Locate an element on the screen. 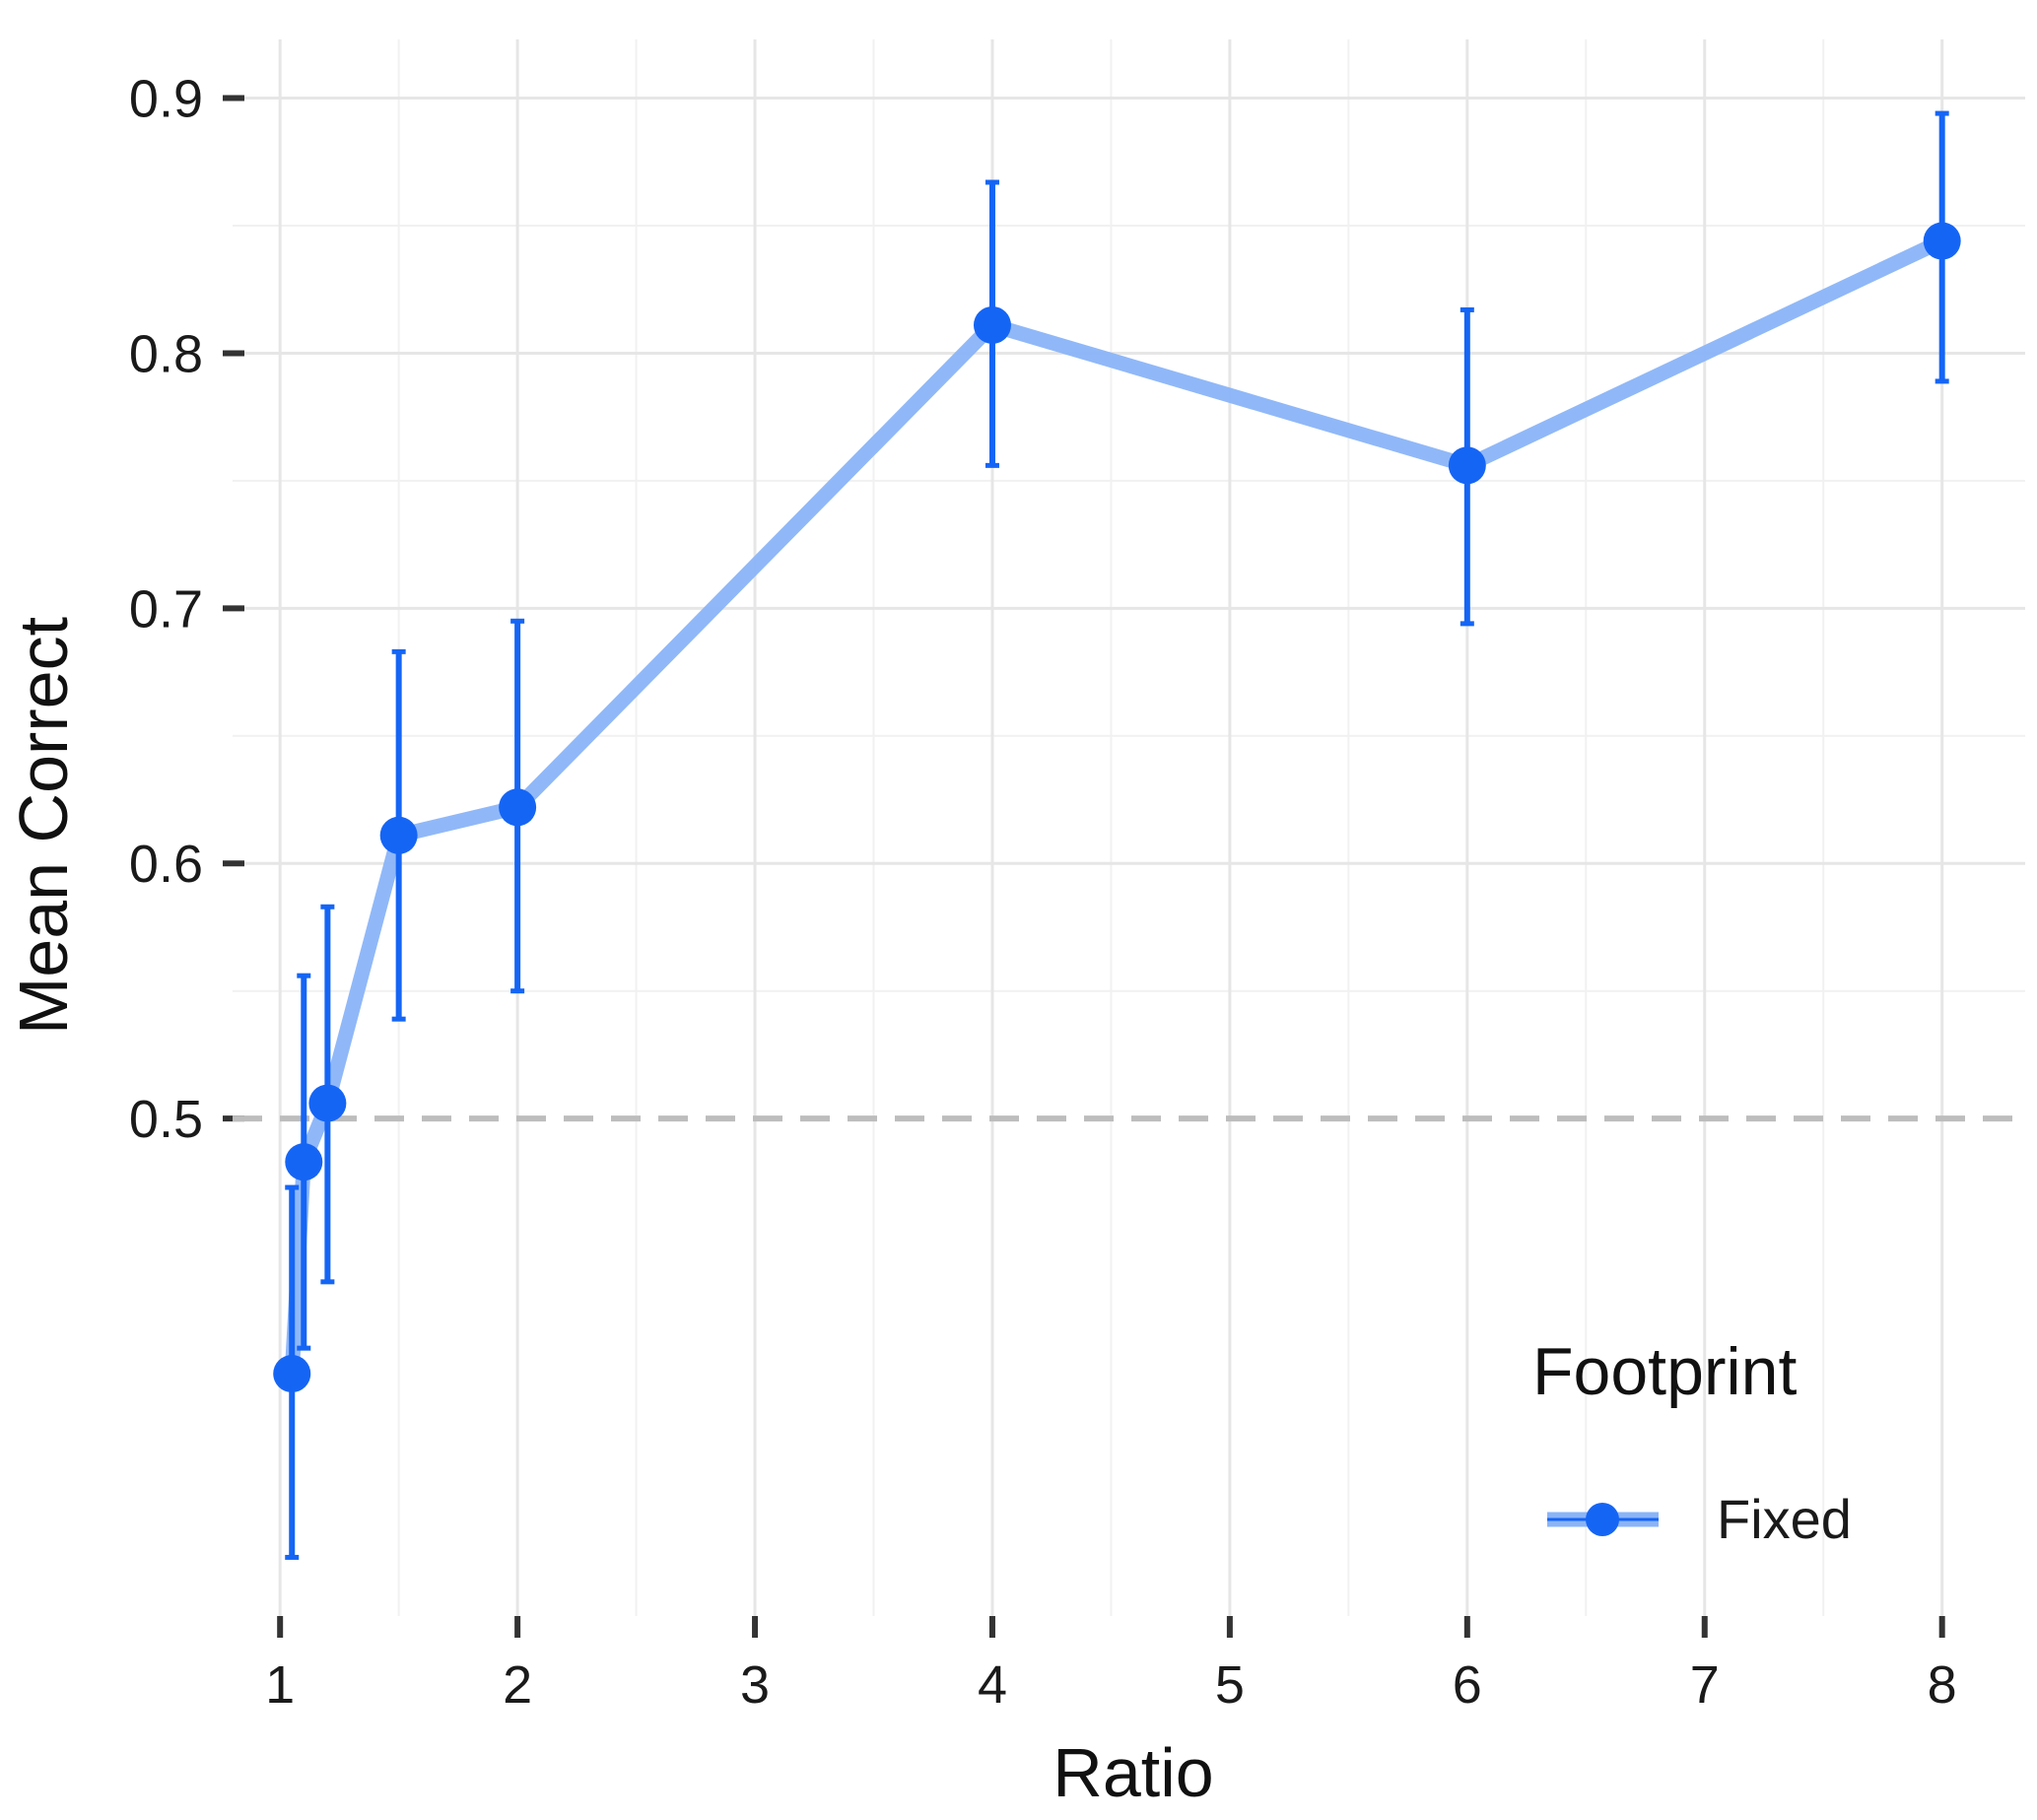 Image resolution: width=2037 pixels, height=1820 pixels. legend-title: Footprint is located at coordinates (1664, 1371).